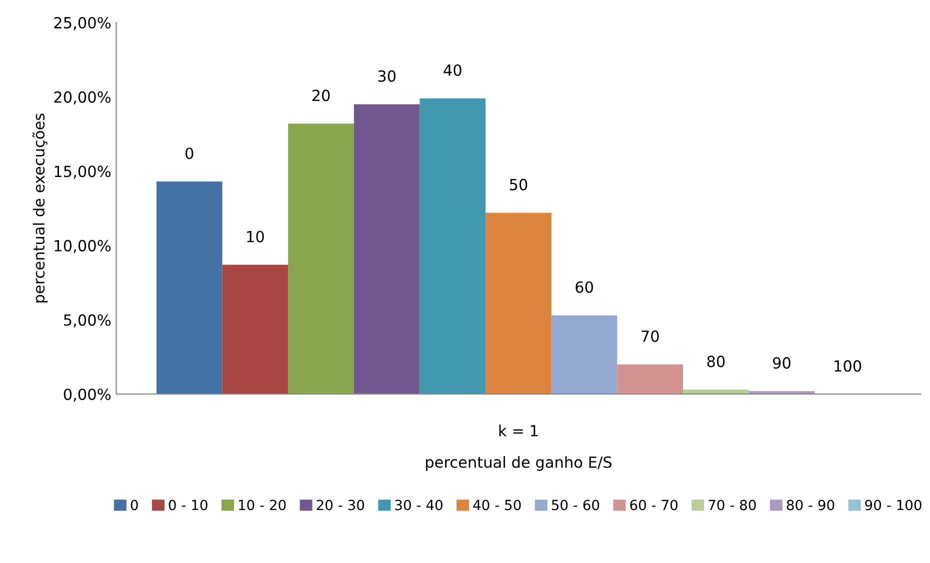 The width and height of the screenshot is (930, 563). I want to click on legend-label: 90 - 100, so click(893, 505).